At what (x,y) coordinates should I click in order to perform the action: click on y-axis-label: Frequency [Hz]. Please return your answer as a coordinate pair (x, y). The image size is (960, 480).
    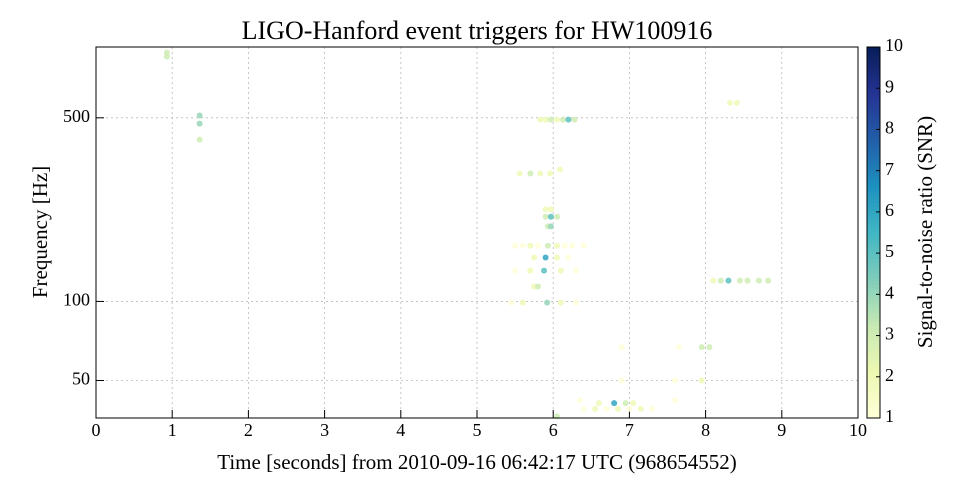
    Looking at the image, I should click on (40, 232).